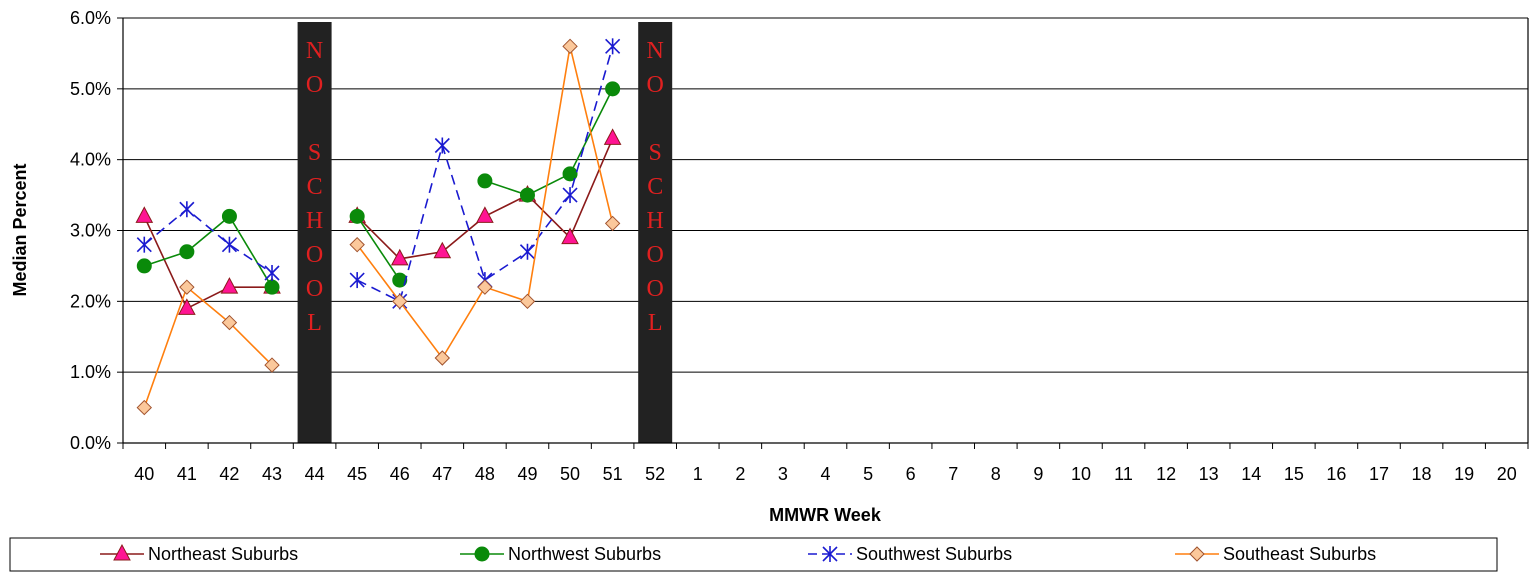  I want to click on x-tick-label: 41, so click(187, 474).